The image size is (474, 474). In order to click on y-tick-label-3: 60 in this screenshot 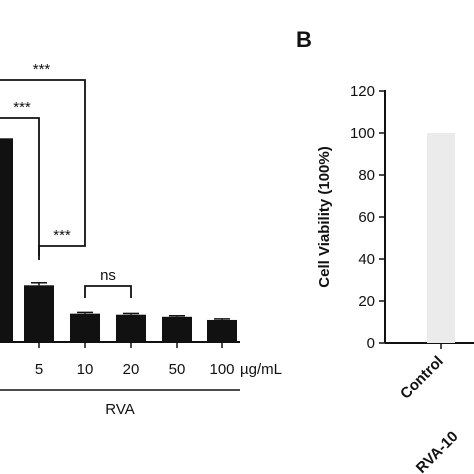, I will do `click(366, 217)`.